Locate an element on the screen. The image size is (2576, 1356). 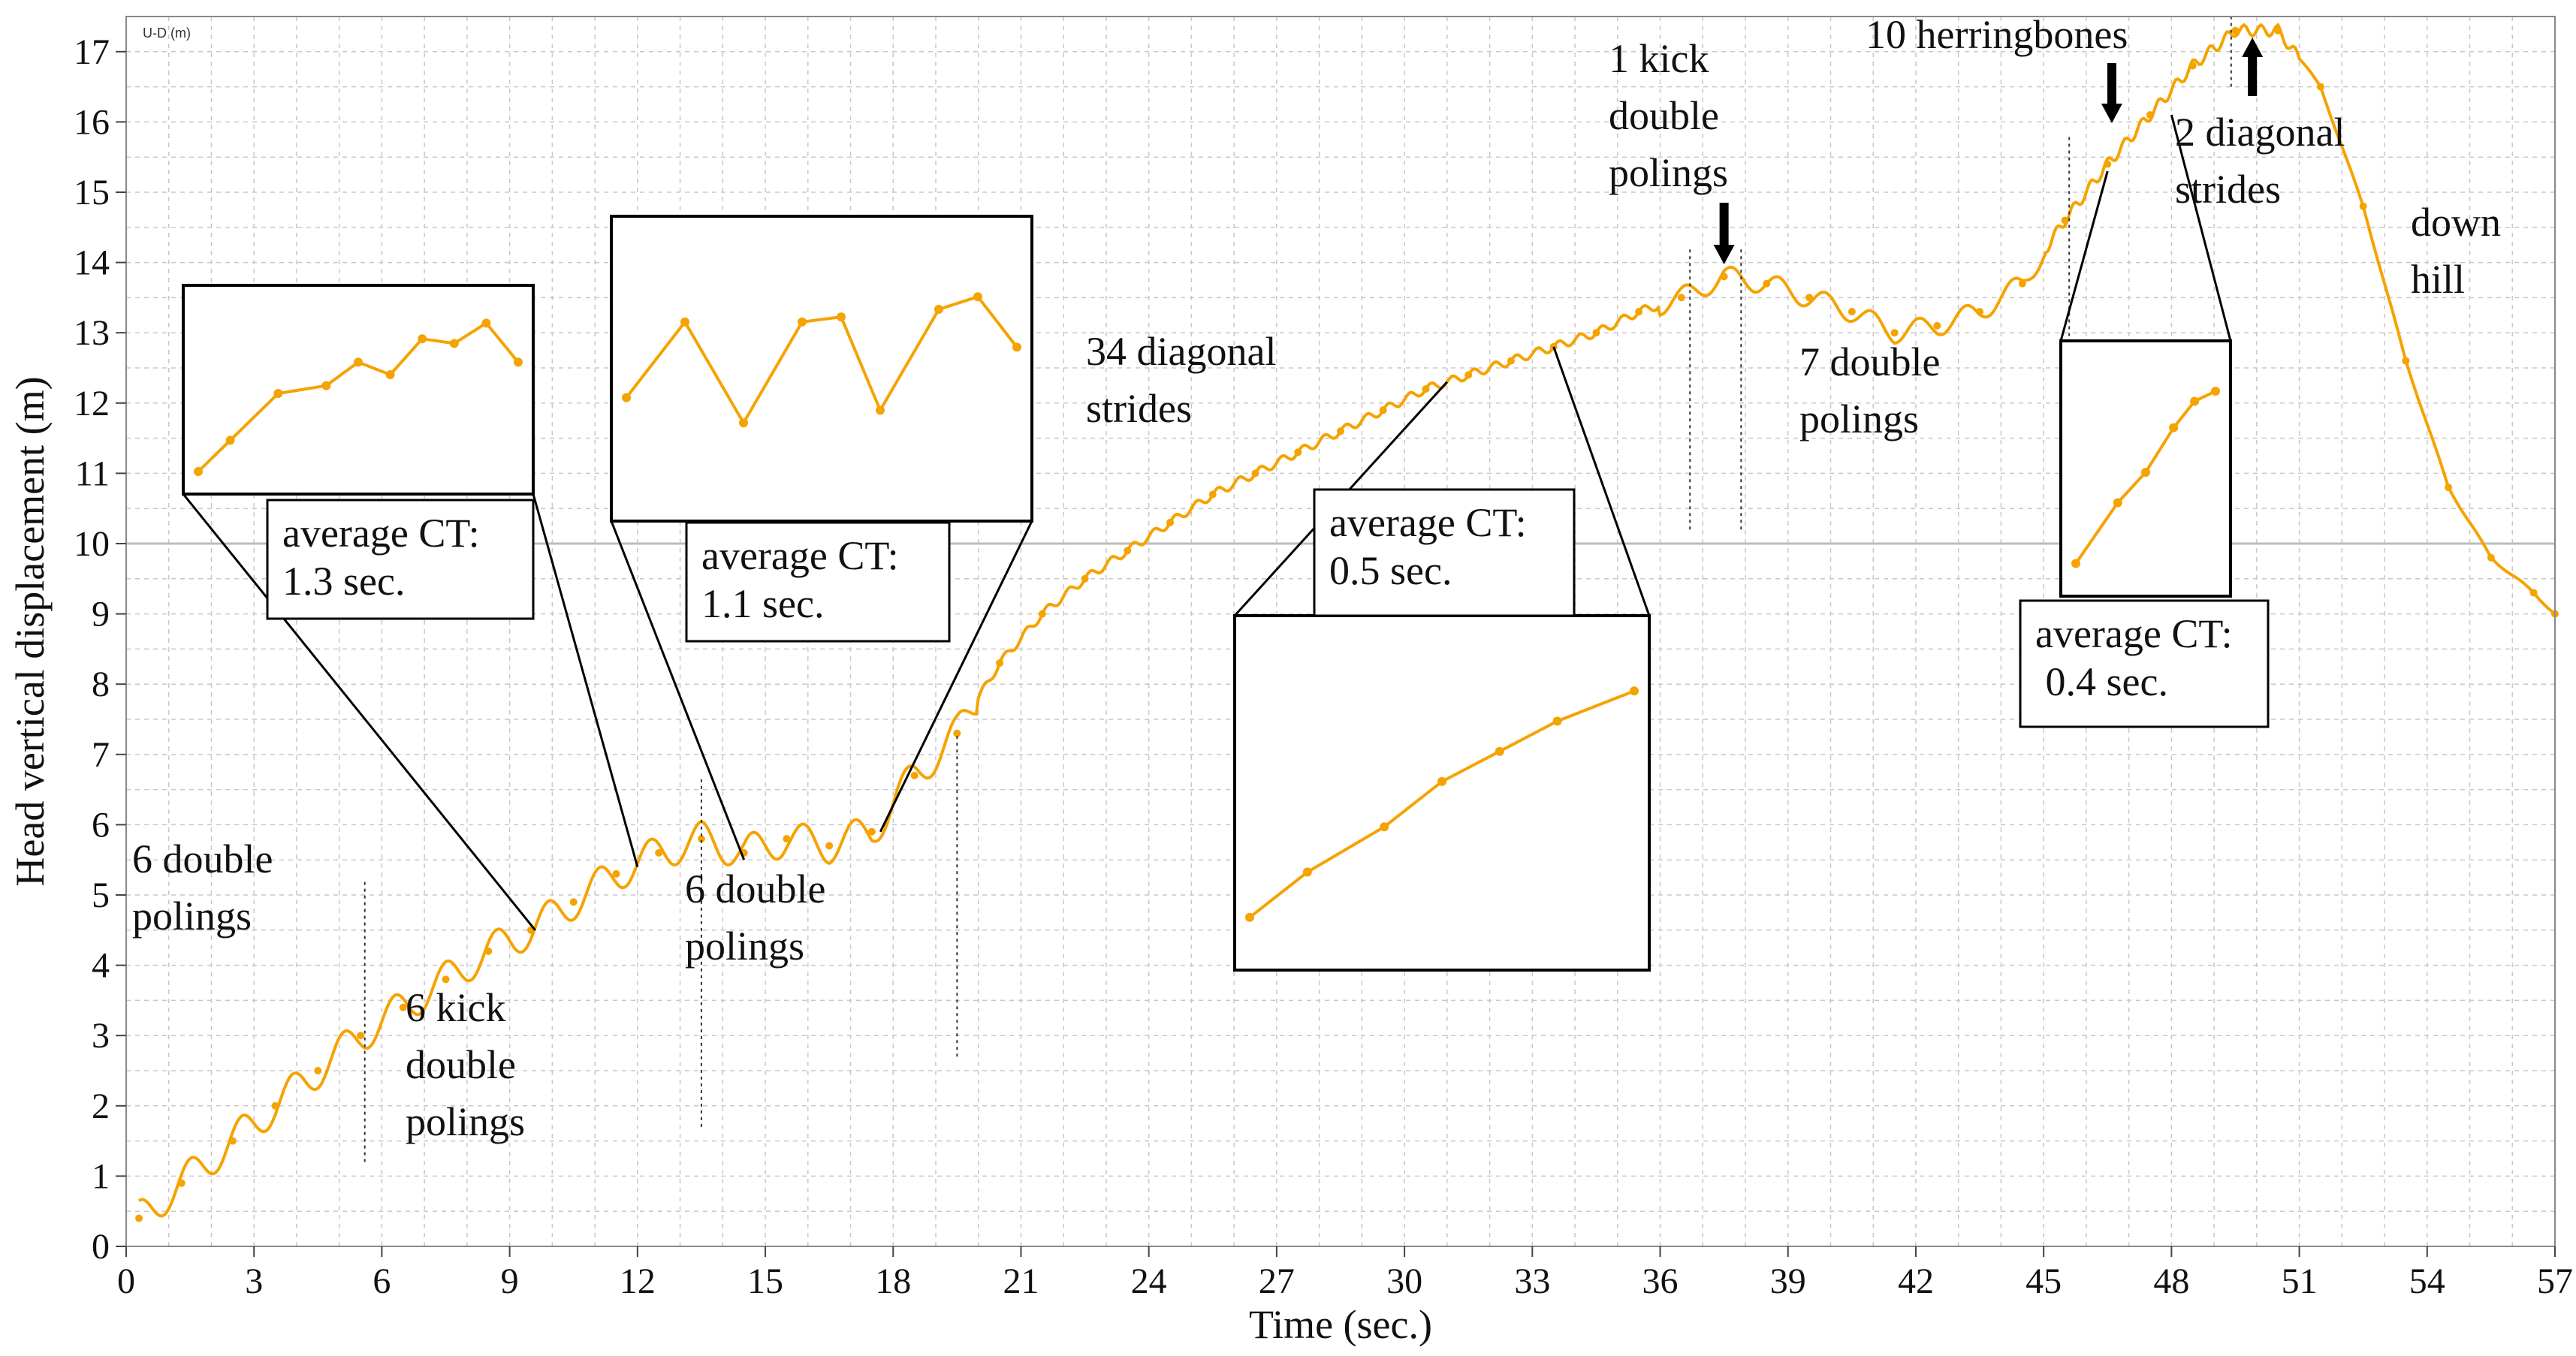
annotation-downhill: down hill is located at coordinates (2456, 251).